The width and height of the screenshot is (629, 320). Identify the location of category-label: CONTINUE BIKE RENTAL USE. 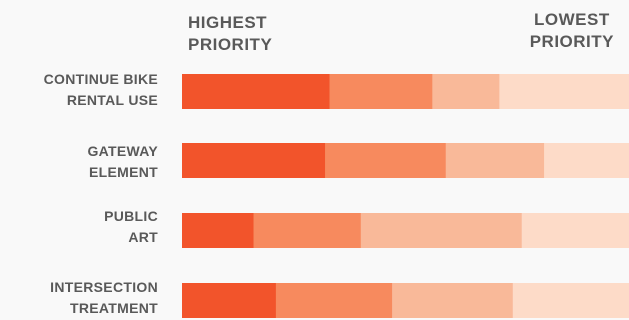
(100, 89).